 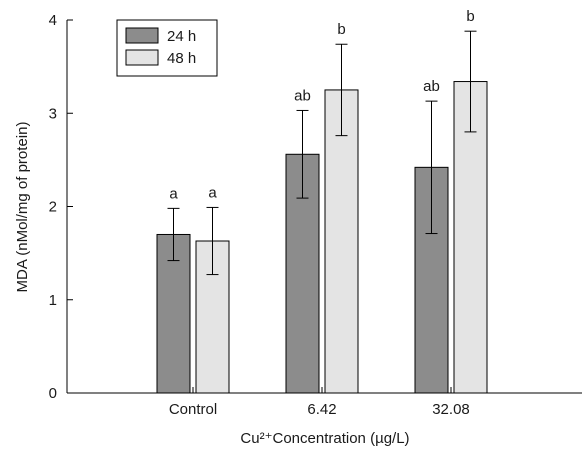 I want to click on legend-label-48h: 48 h, so click(x=181, y=58).